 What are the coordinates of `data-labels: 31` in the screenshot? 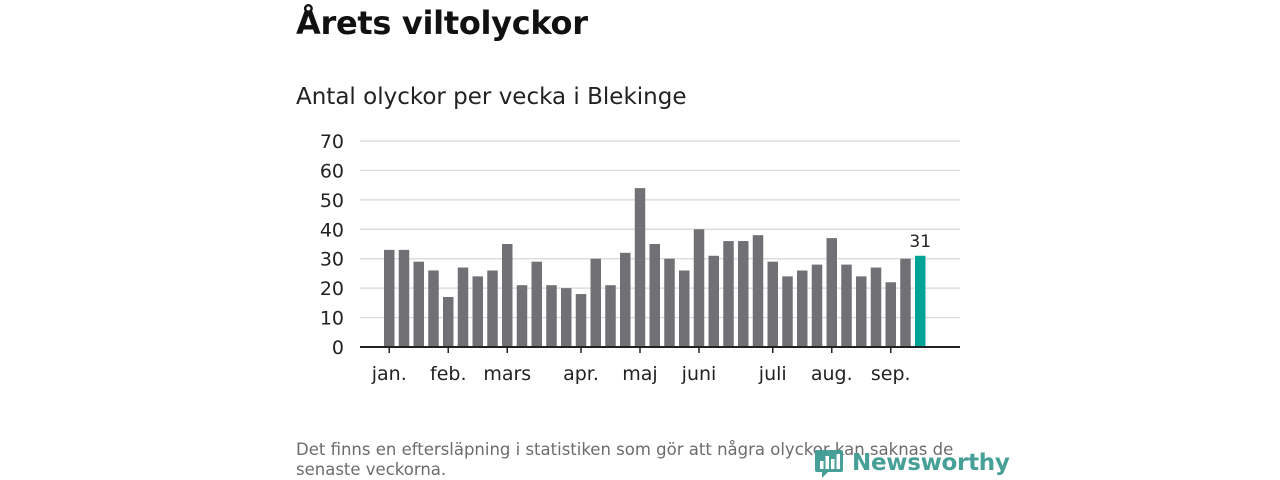 It's located at (920, 242).